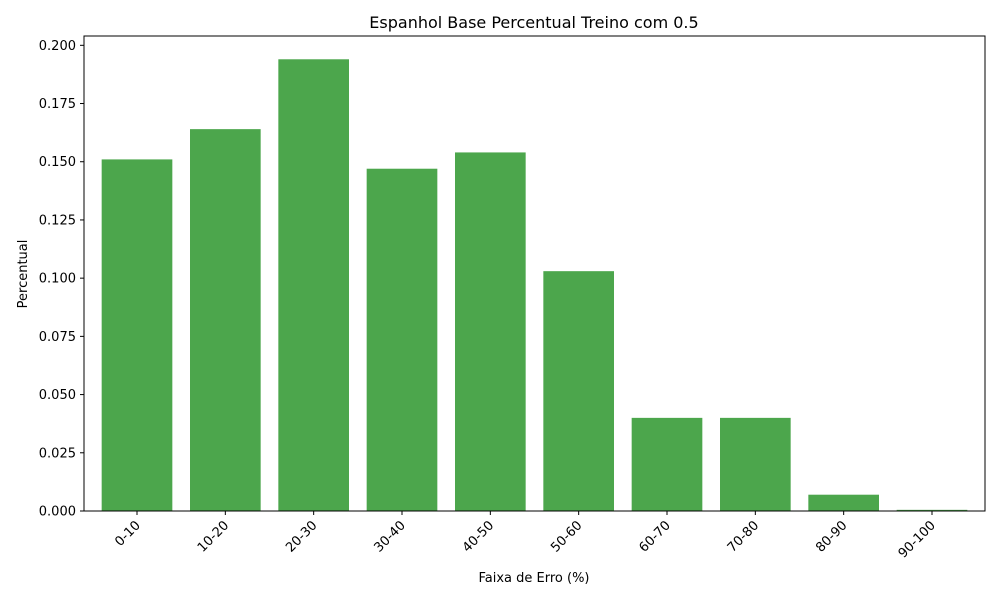  Describe the element at coordinates (390, 536) in the screenshot. I see `x-tick-label: 30-40` at that location.